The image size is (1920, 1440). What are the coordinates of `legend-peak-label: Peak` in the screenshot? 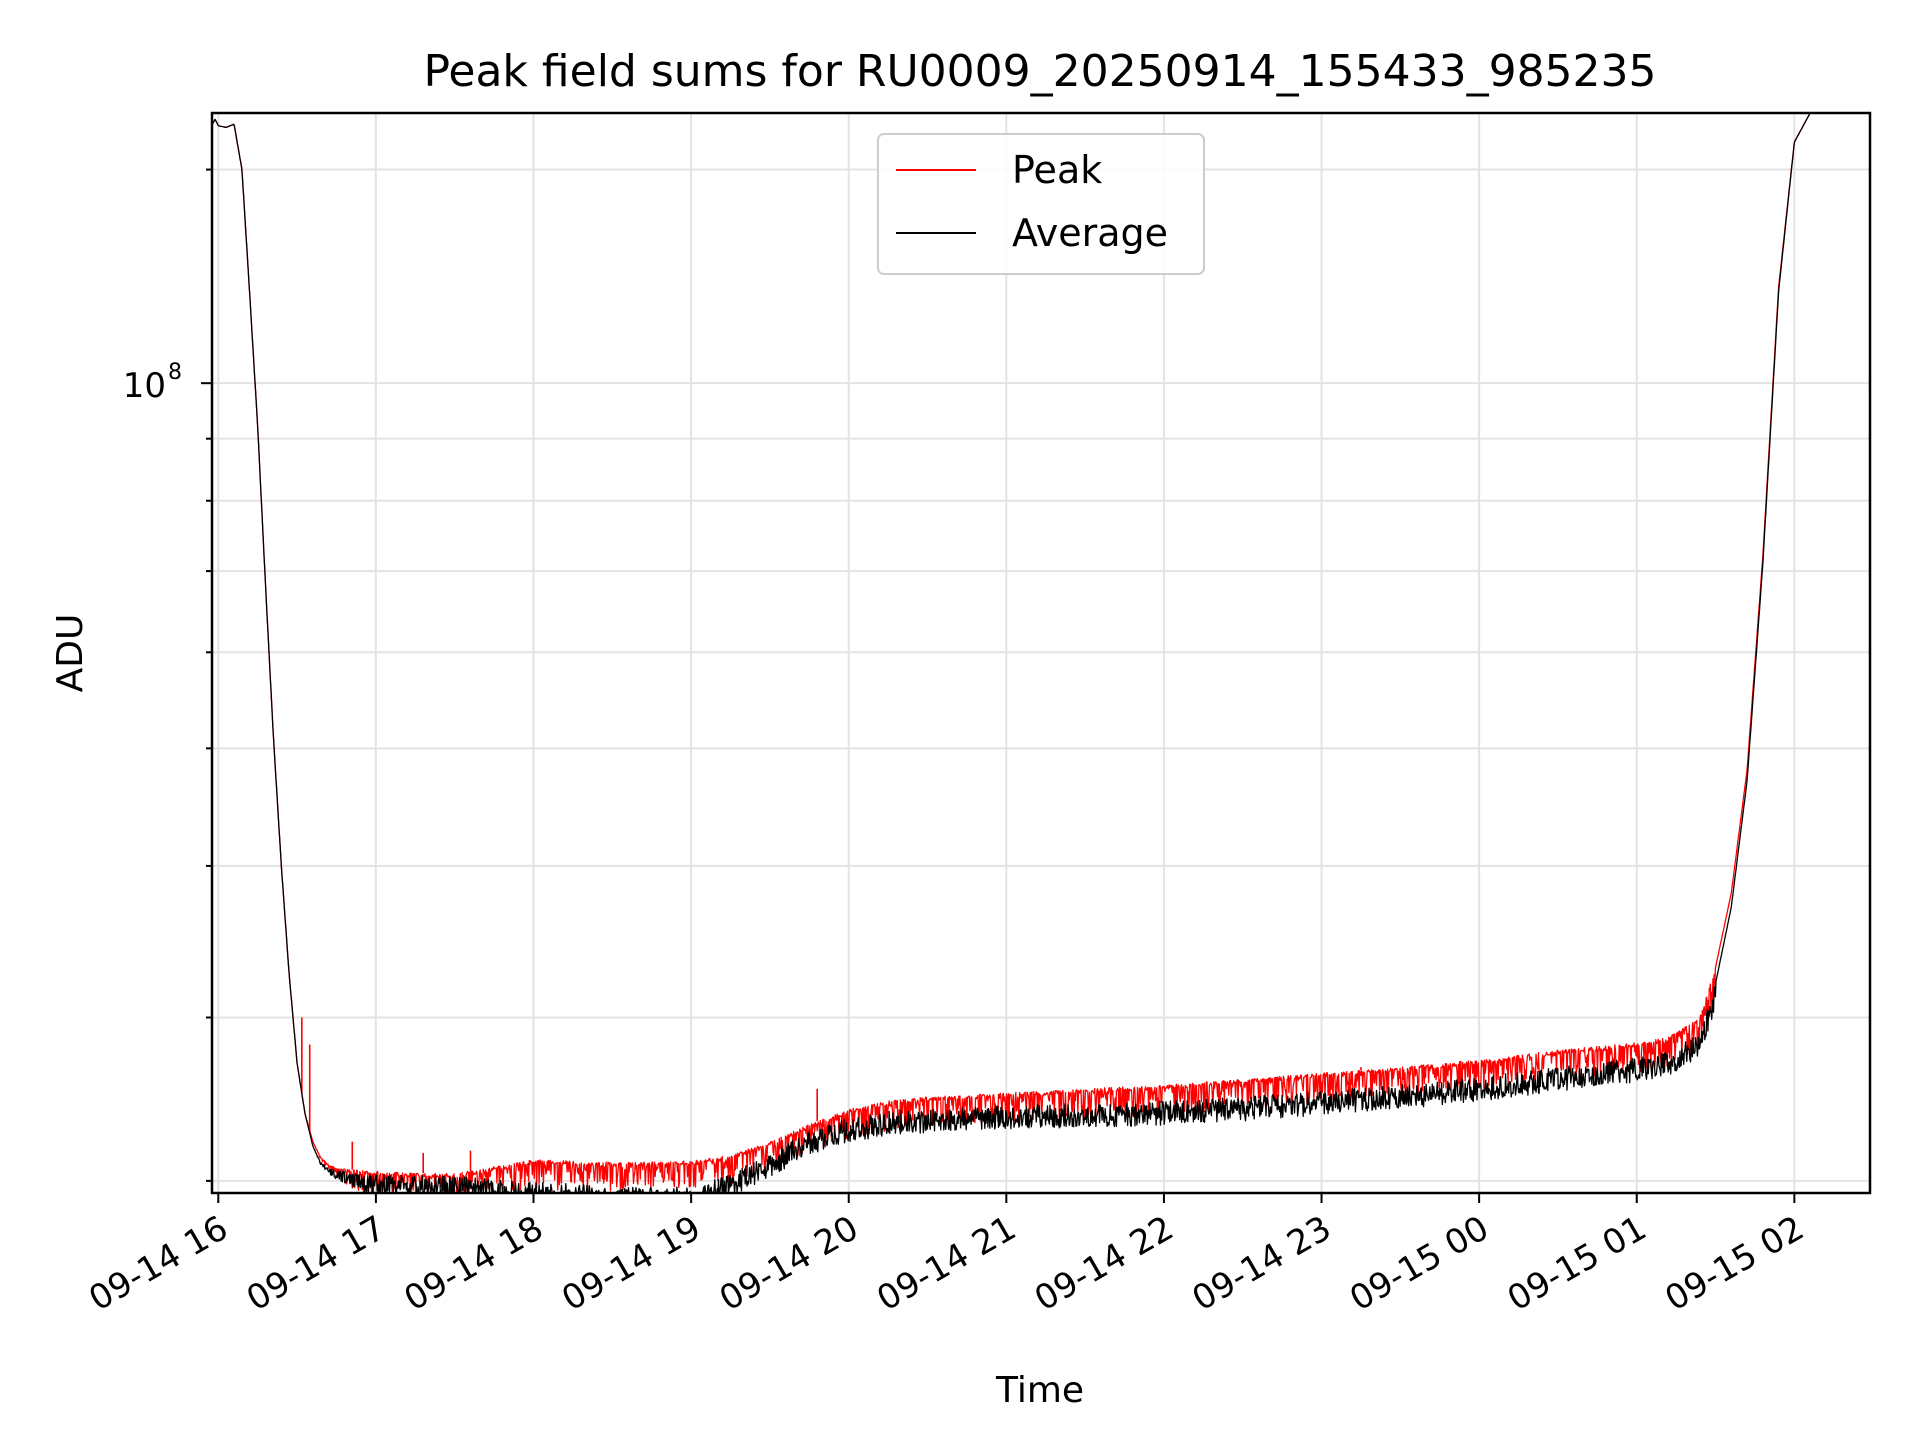 It's located at (1057, 170).